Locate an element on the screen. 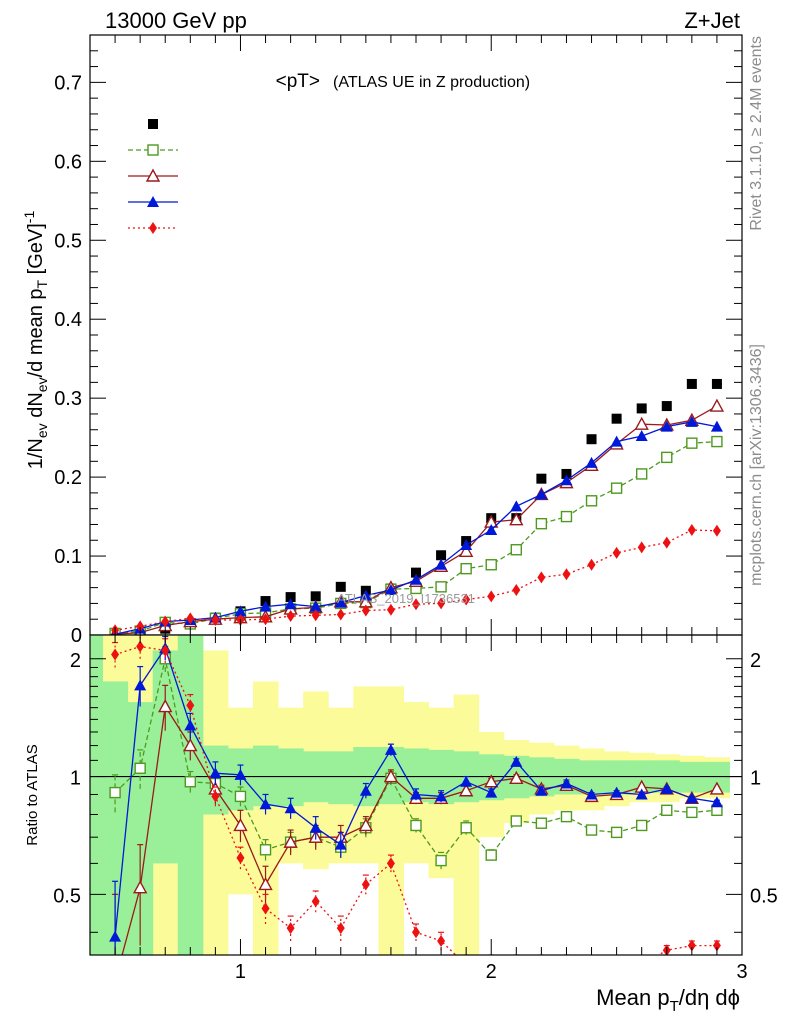 The image size is (786, 1024). legend-marker is located at coordinates (153, 228).